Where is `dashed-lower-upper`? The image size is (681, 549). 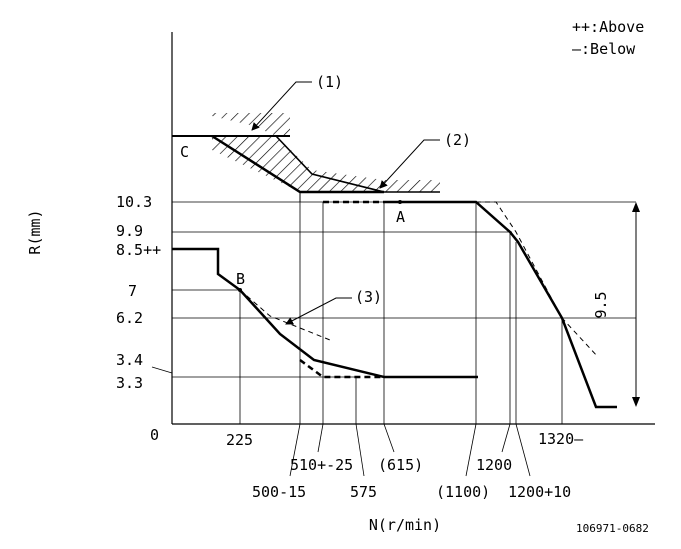 dashed-lower-upper is located at coordinates (285, 315).